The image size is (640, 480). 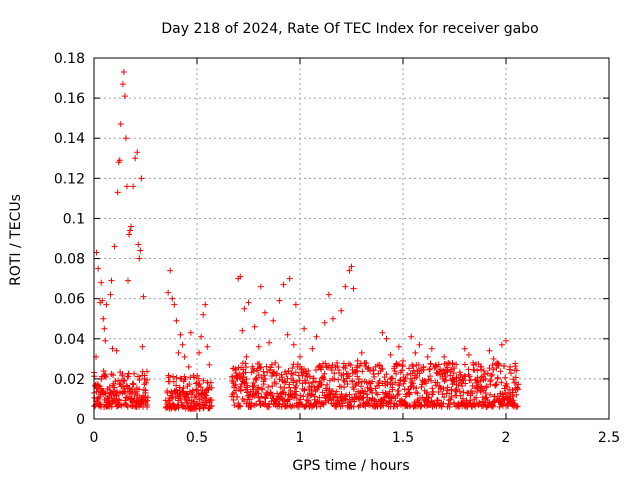 What do you see at coordinates (403, 438) in the screenshot?
I see `x-tick-label: 1.5` at bounding box center [403, 438].